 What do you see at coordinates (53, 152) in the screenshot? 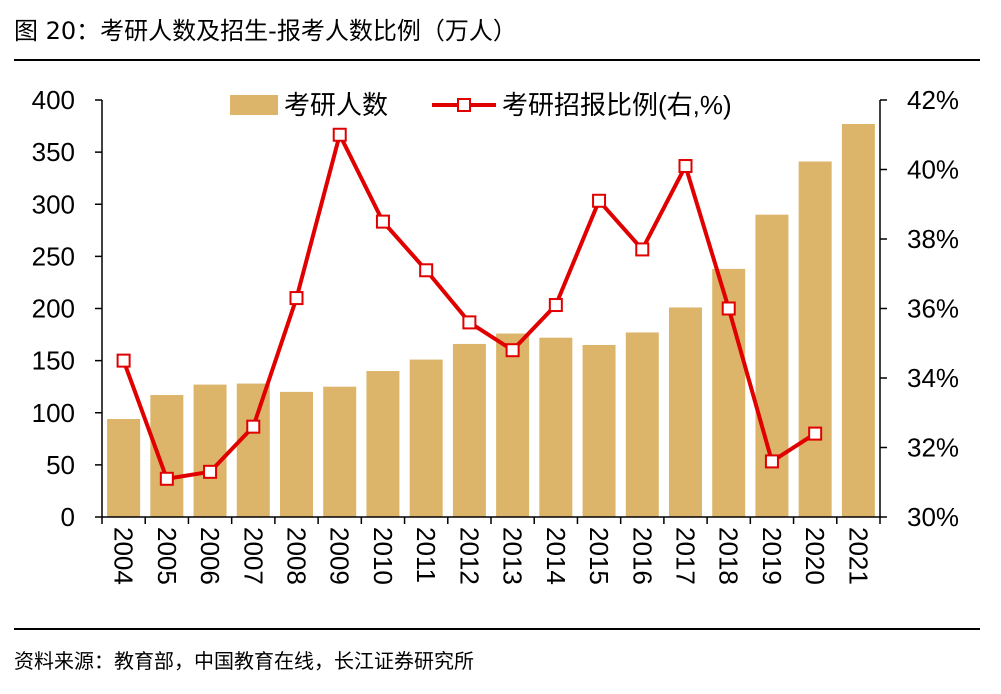
I see `left-tick-label: 350` at bounding box center [53, 152].